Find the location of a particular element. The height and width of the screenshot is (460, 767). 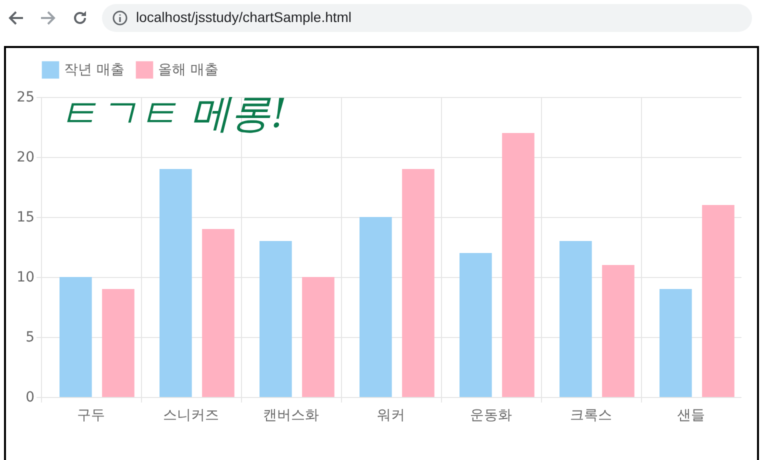

y-tick-label: 20 is located at coordinates (25, 158).